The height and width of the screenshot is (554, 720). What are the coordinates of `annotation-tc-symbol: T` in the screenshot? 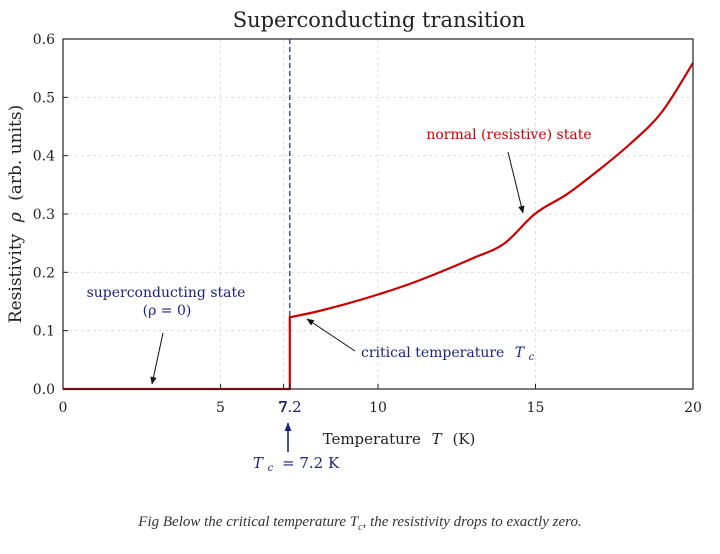 It's located at (258, 463).